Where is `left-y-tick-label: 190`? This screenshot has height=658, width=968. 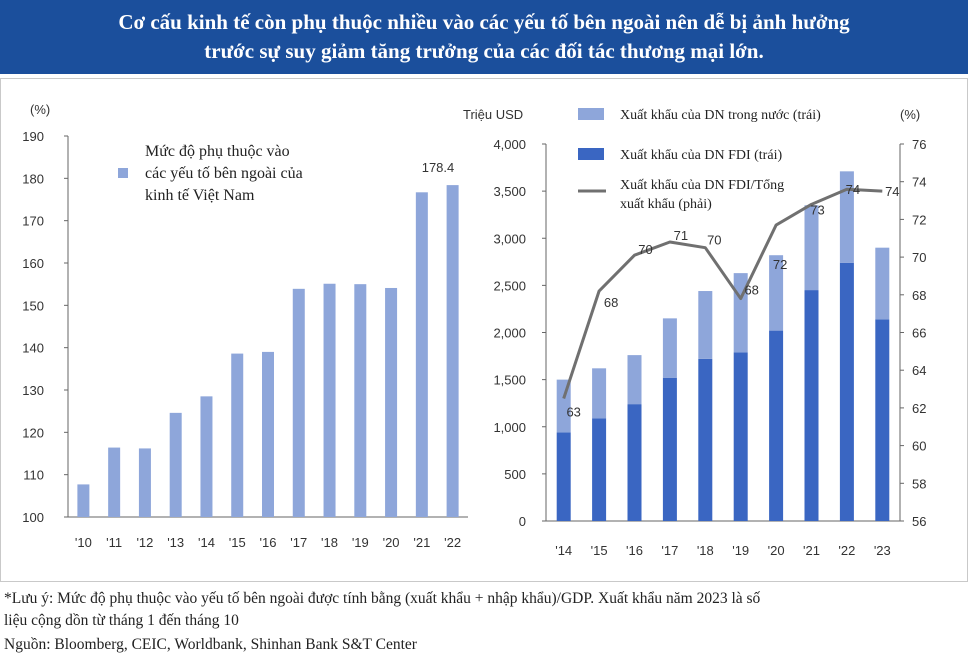 left-y-tick-label: 190 is located at coordinates (33, 136).